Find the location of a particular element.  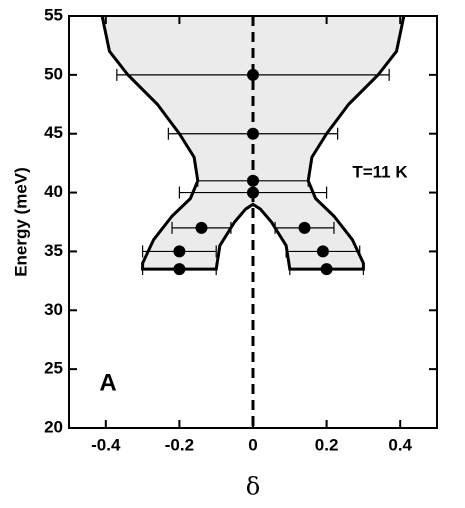

y-tick-label: 25 is located at coordinates (53, 368).